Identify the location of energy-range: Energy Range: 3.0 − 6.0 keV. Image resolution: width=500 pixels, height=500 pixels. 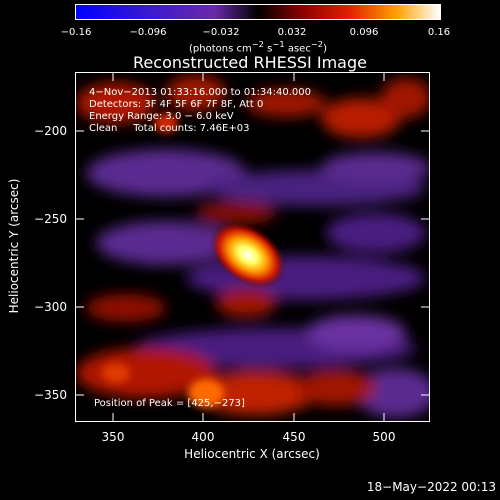
(161, 116).